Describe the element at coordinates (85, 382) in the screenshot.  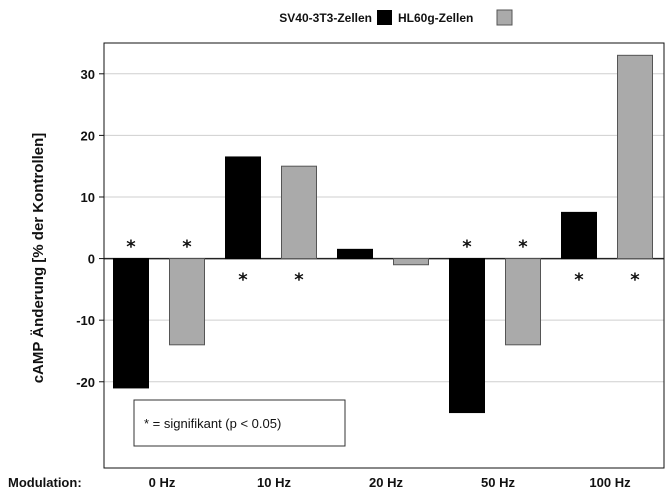
I see `y-tick-label: -20` at that location.